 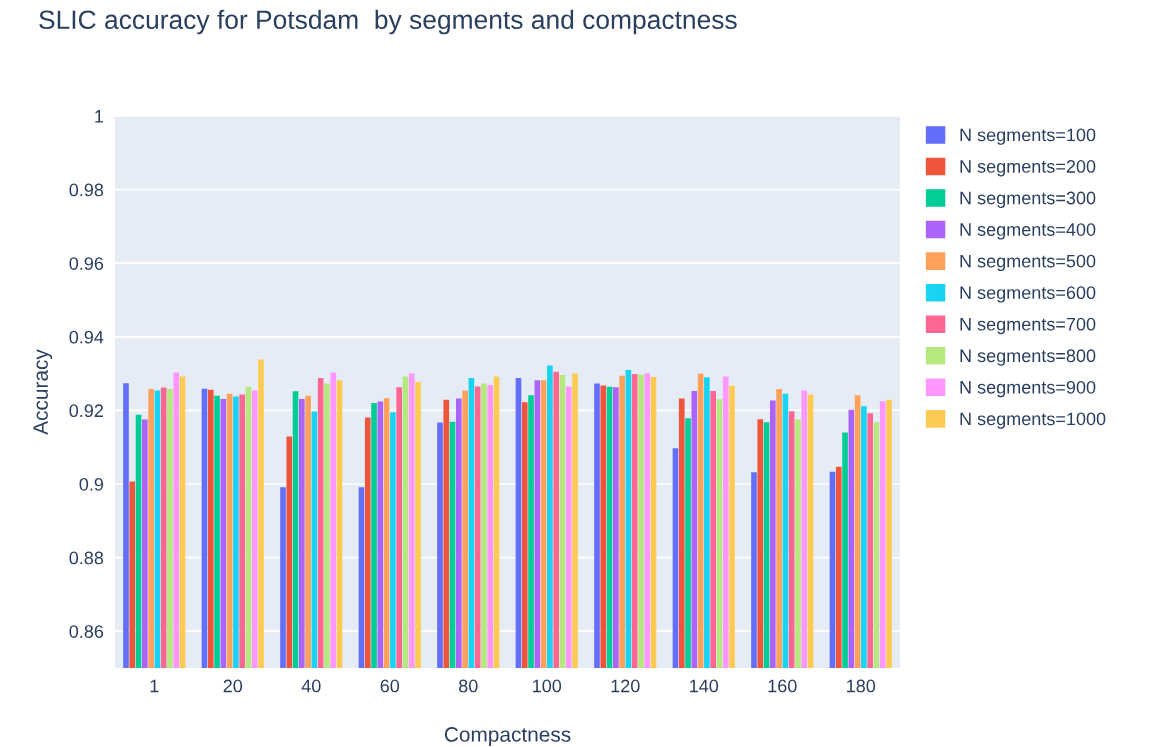 I want to click on y-tick-label: 0.98, so click(x=86, y=190).